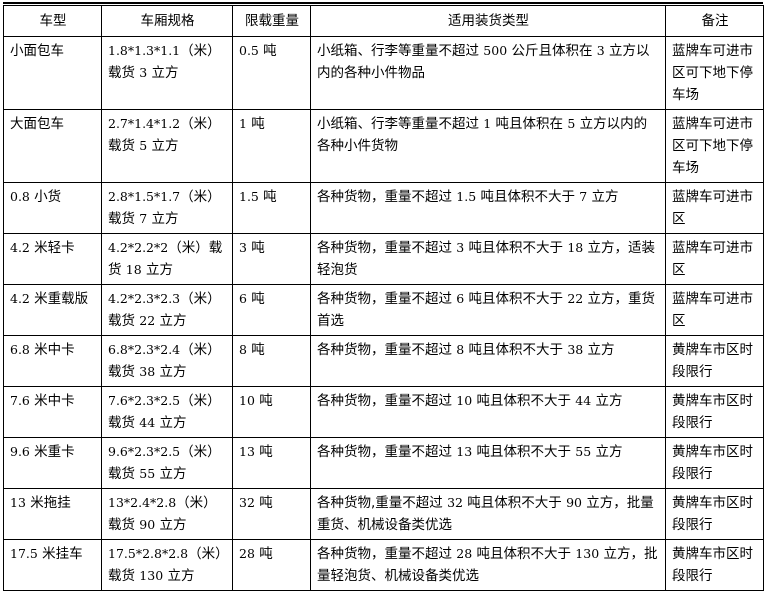 The image size is (766, 591). What do you see at coordinates (167, 412) in the screenshot?
I see `cell-cabin-spec: 7.6*2.3*2.5（米）载货 44 立方` at bounding box center [167, 412].